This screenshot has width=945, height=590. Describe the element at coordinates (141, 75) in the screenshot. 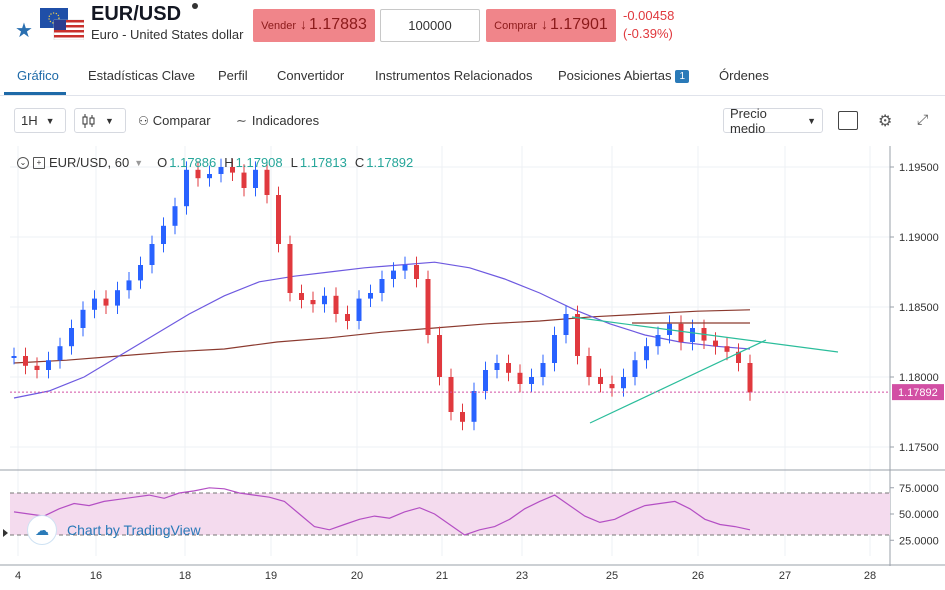

I see `tab-estadisticas: Estadísticas Clave` at that location.